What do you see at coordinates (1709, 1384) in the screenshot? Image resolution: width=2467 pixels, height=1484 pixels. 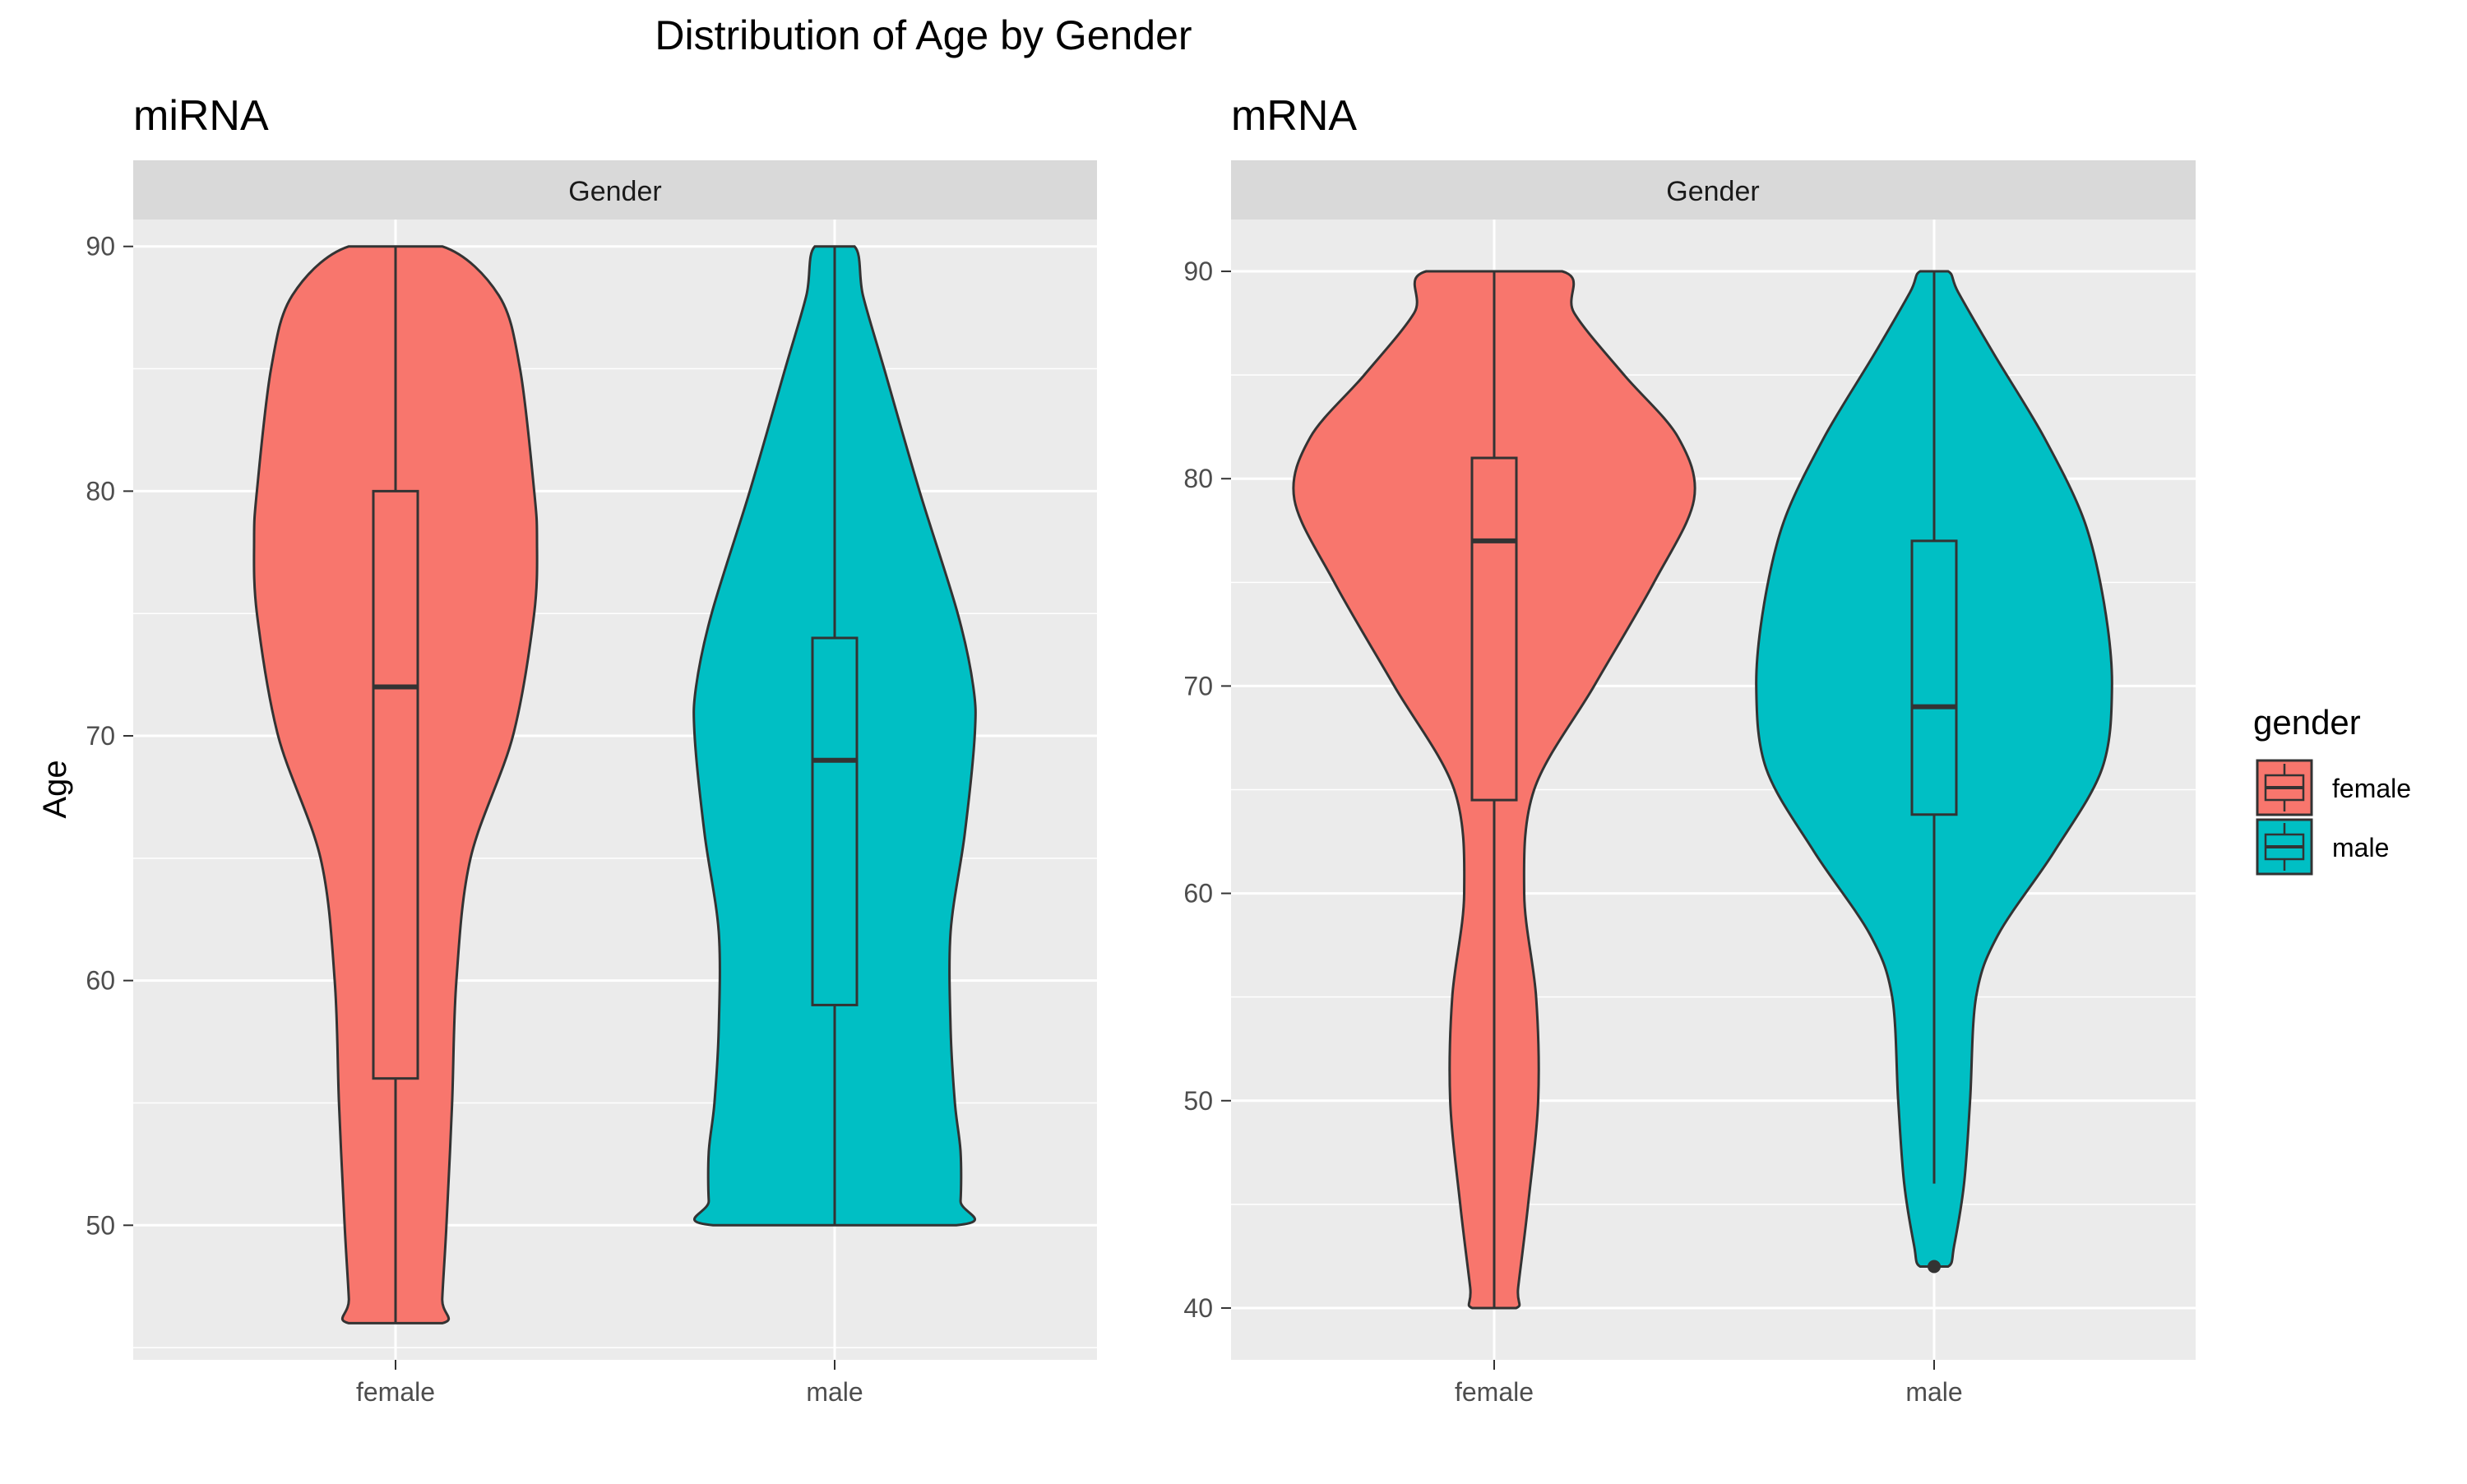 I see `x-axis-mrna: female male` at bounding box center [1709, 1384].